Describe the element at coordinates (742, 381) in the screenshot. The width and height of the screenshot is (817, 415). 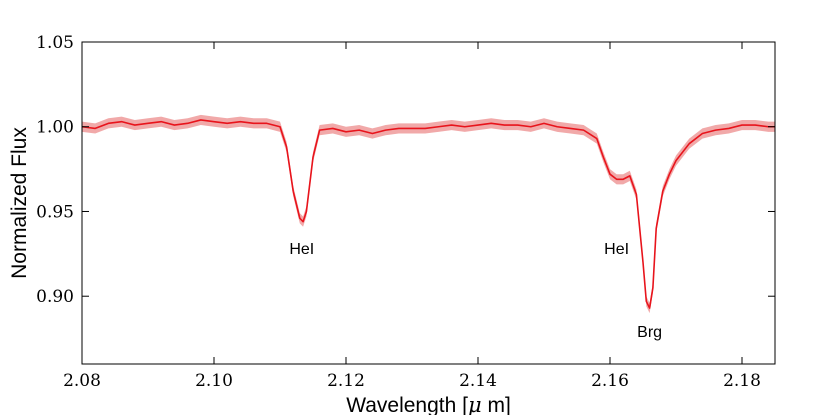
I see `x-tick-label: 2.18` at that location.